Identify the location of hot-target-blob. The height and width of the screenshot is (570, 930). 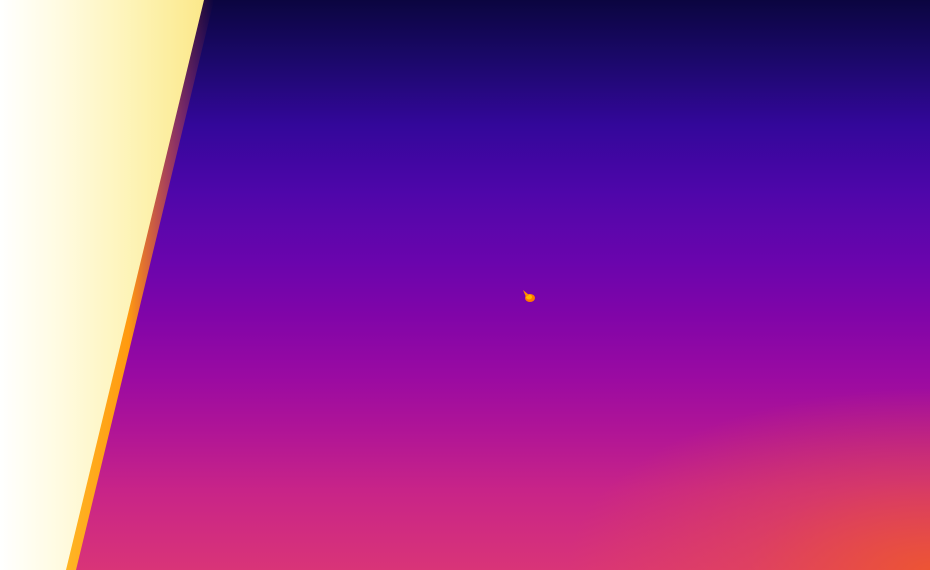
(529, 296).